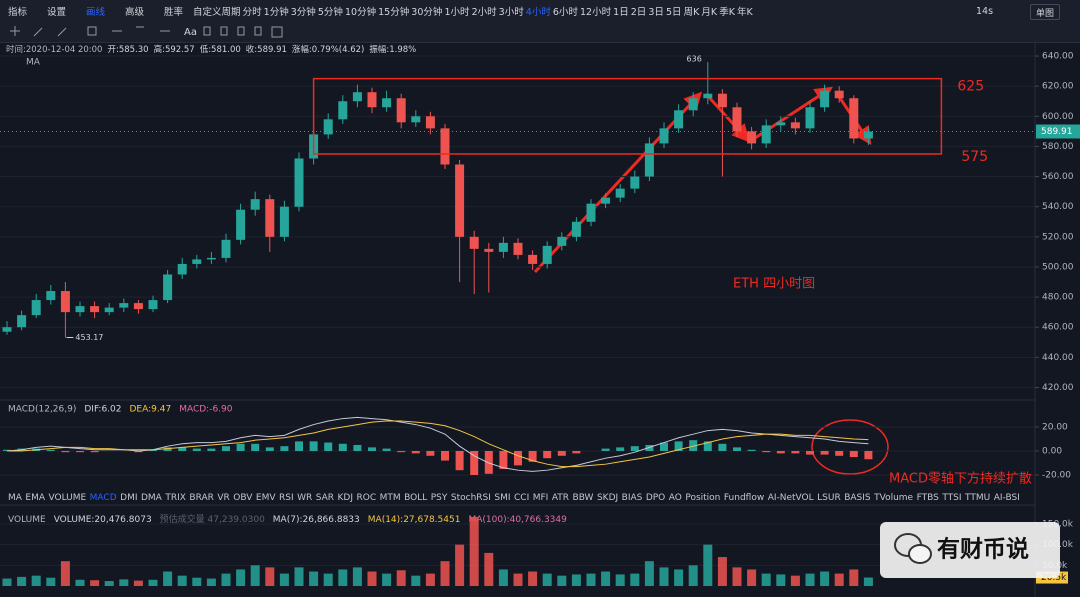  I want to click on period-button: 3分钟, so click(303, 12).